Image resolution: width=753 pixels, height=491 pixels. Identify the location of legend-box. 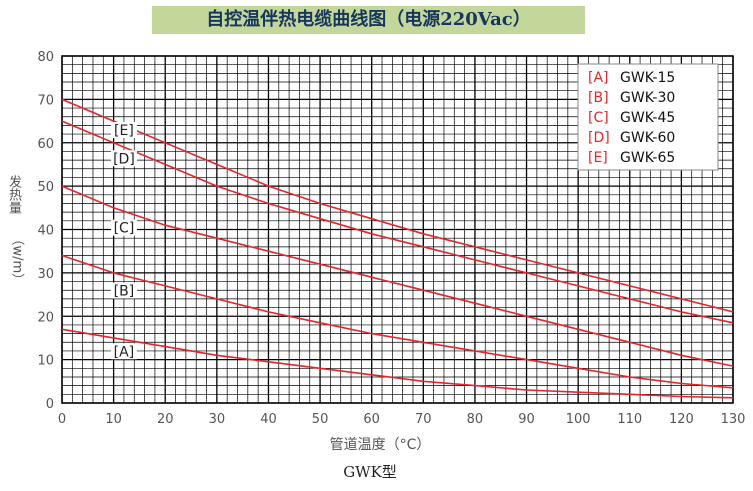
(648, 117).